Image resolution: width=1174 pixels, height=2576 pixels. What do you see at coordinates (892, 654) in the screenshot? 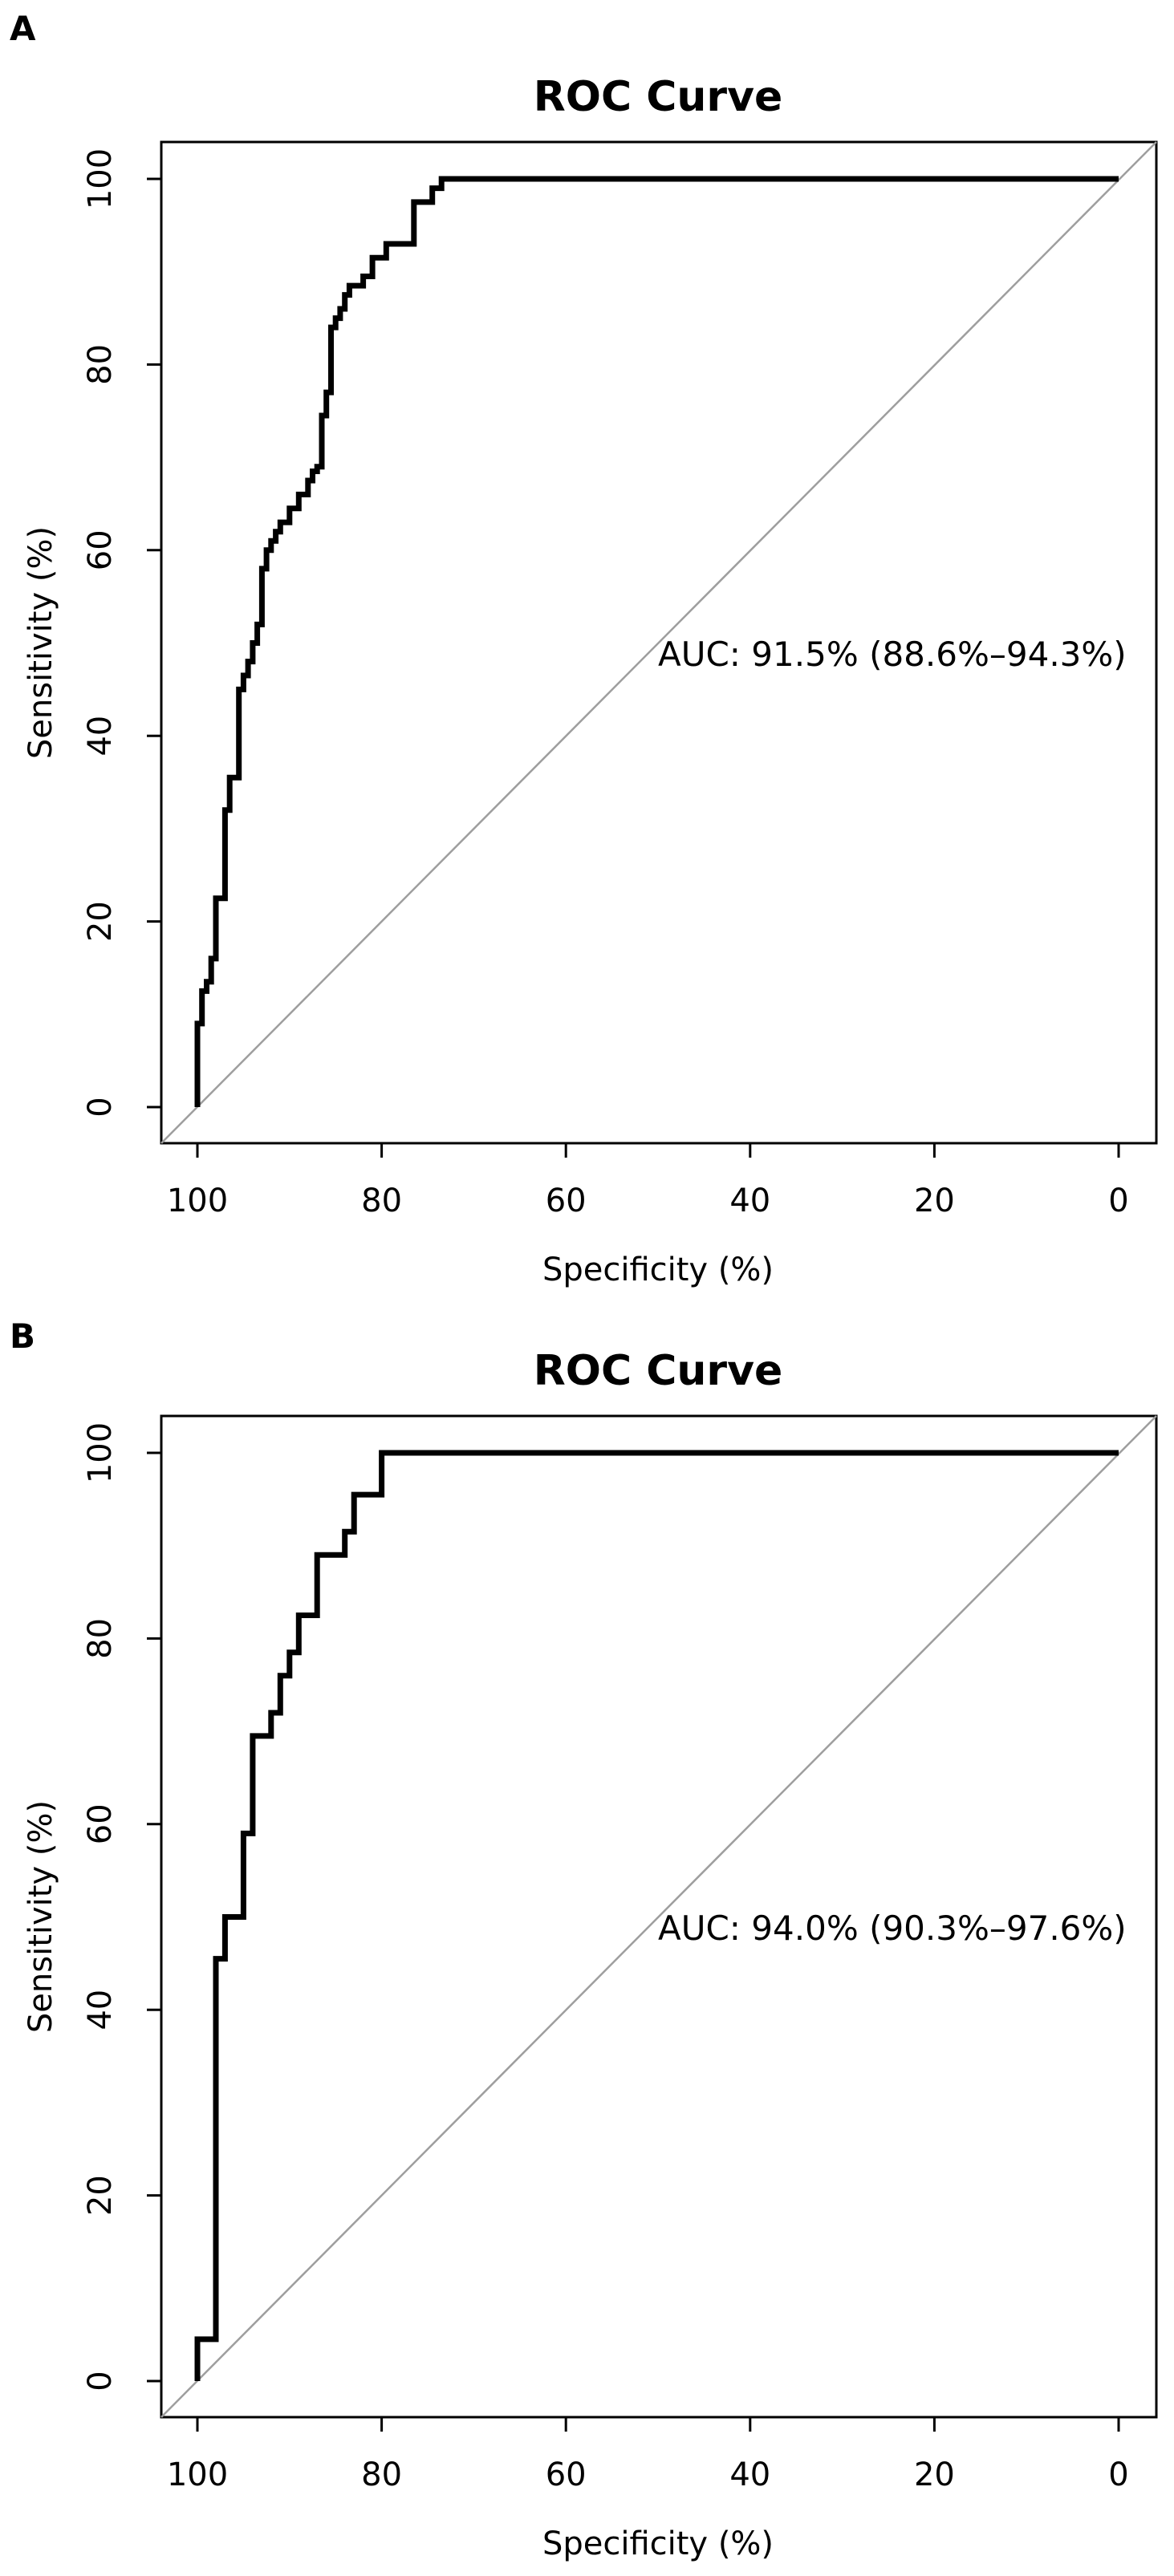
I see `auc-annotation: AUC: 91.5% (88.6%–94.3%)` at bounding box center [892, 654].